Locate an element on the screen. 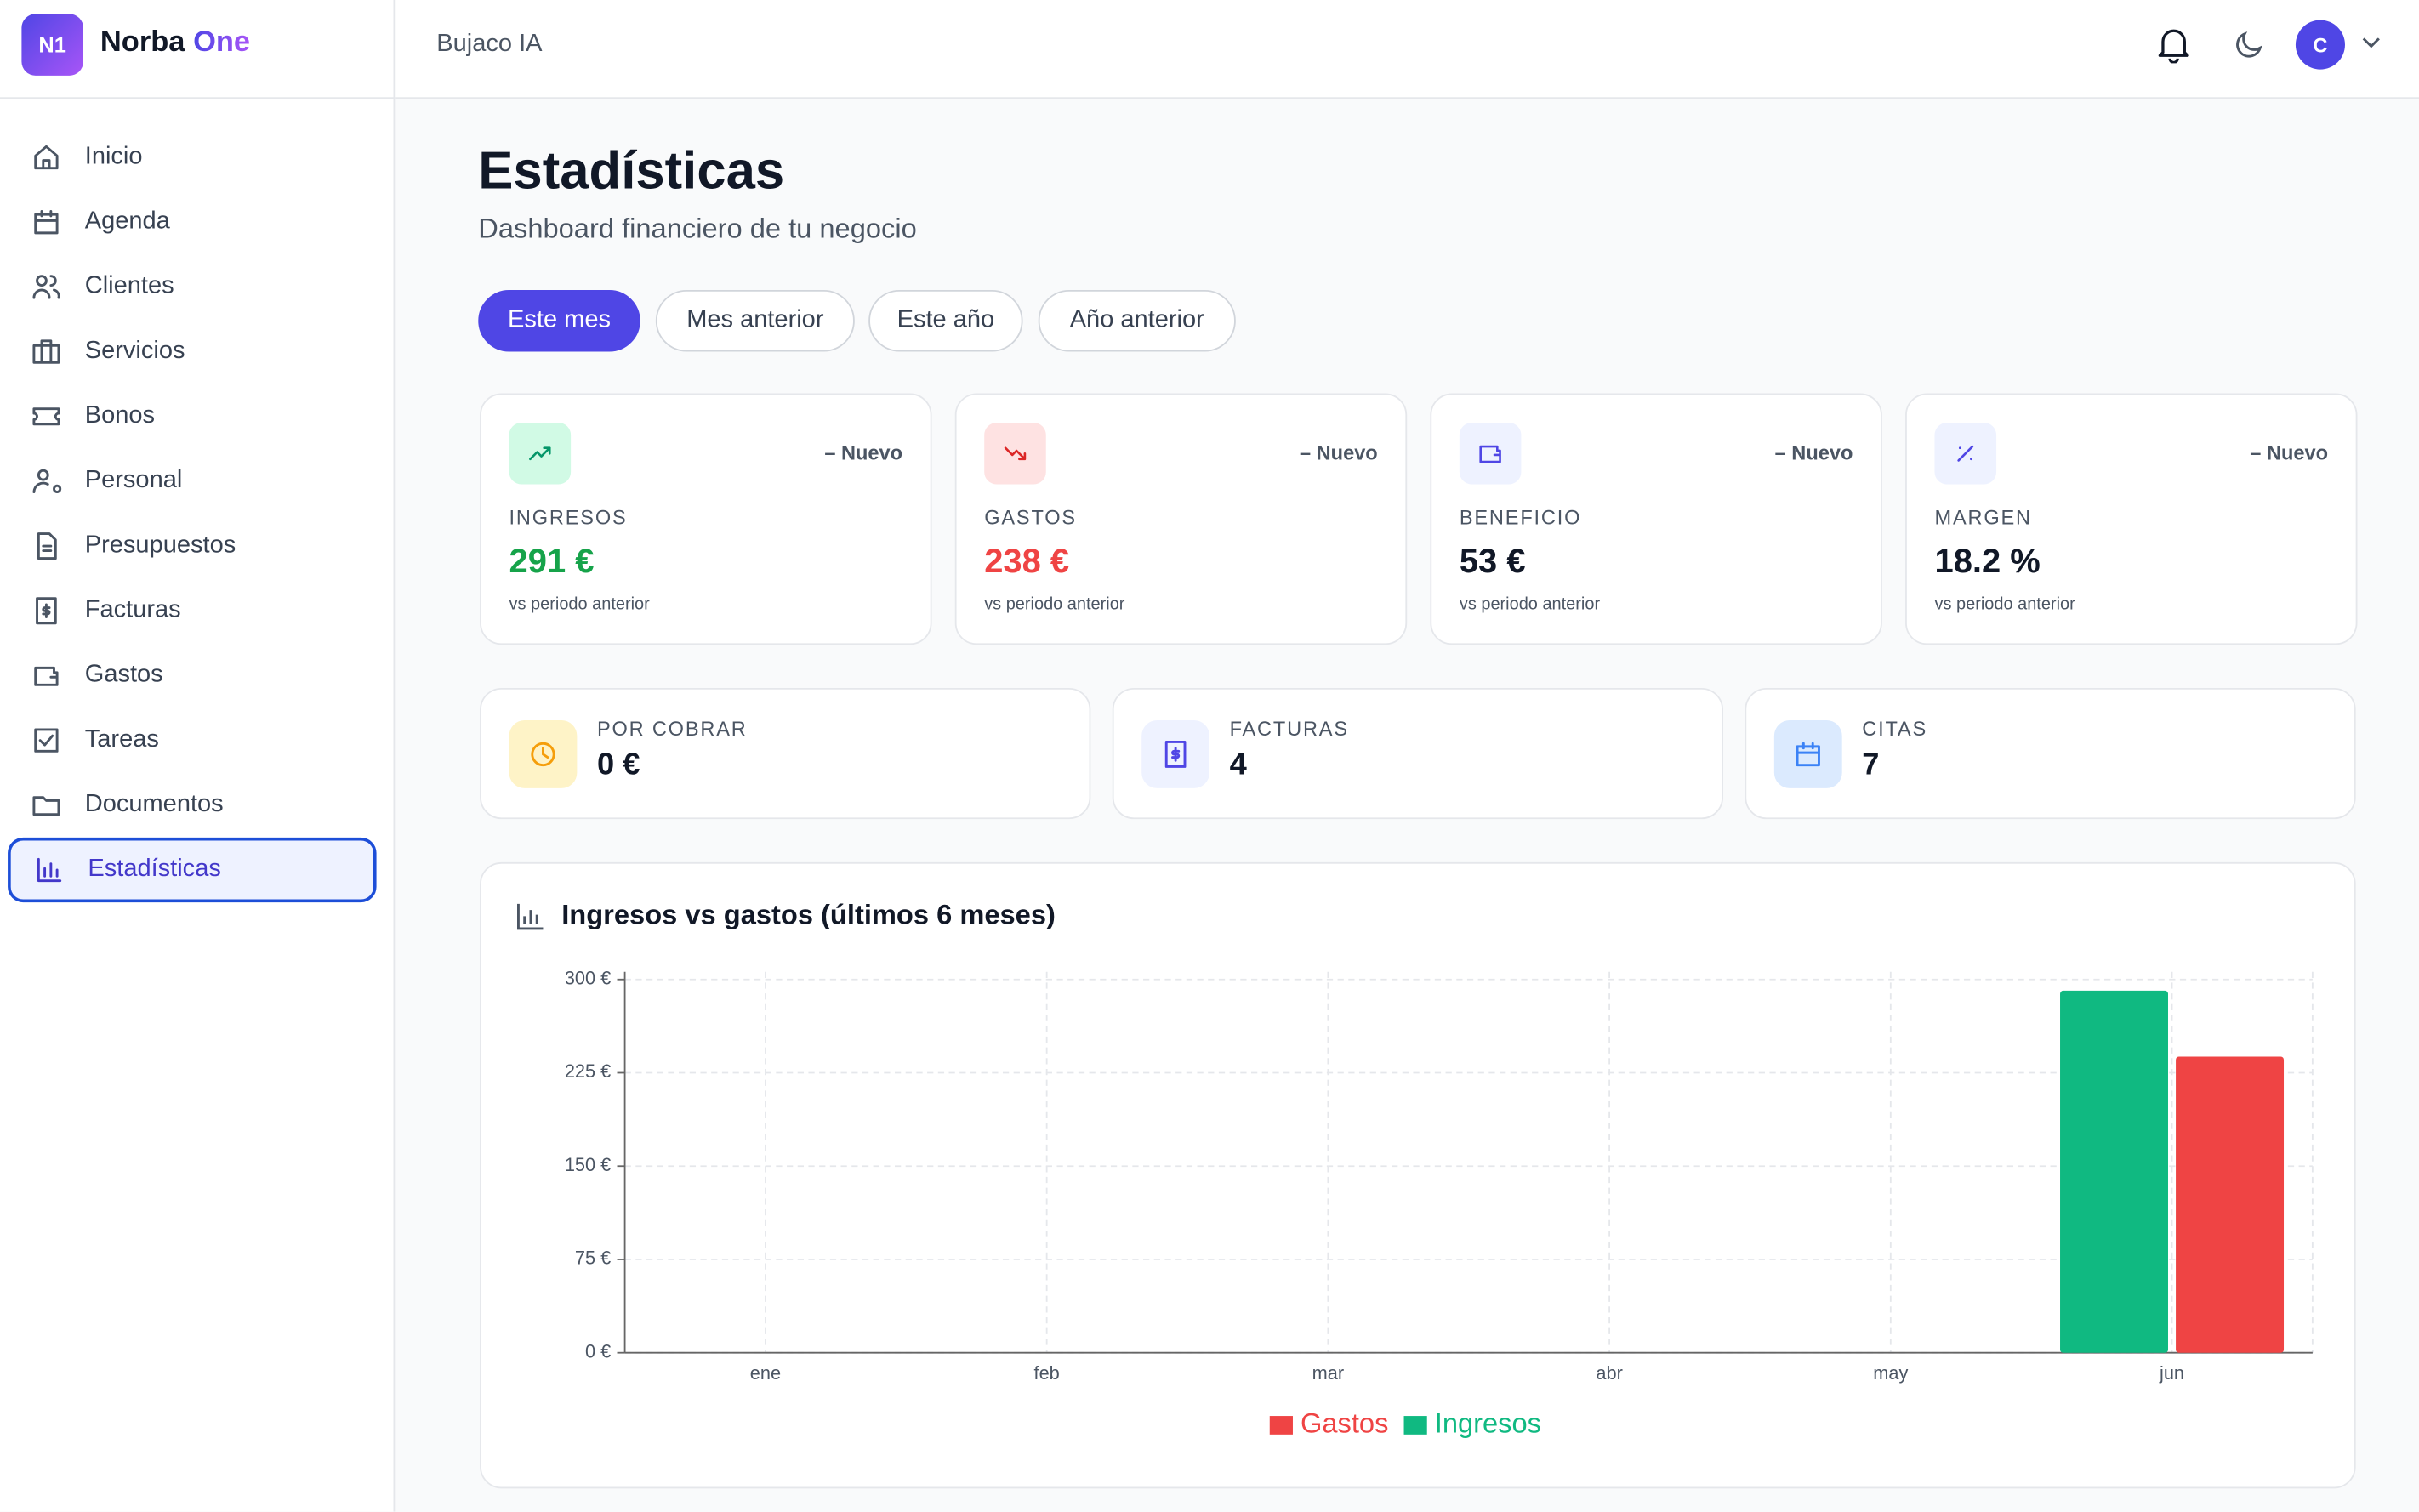  nav-label: Clientes is located at coordinates (129, 286).